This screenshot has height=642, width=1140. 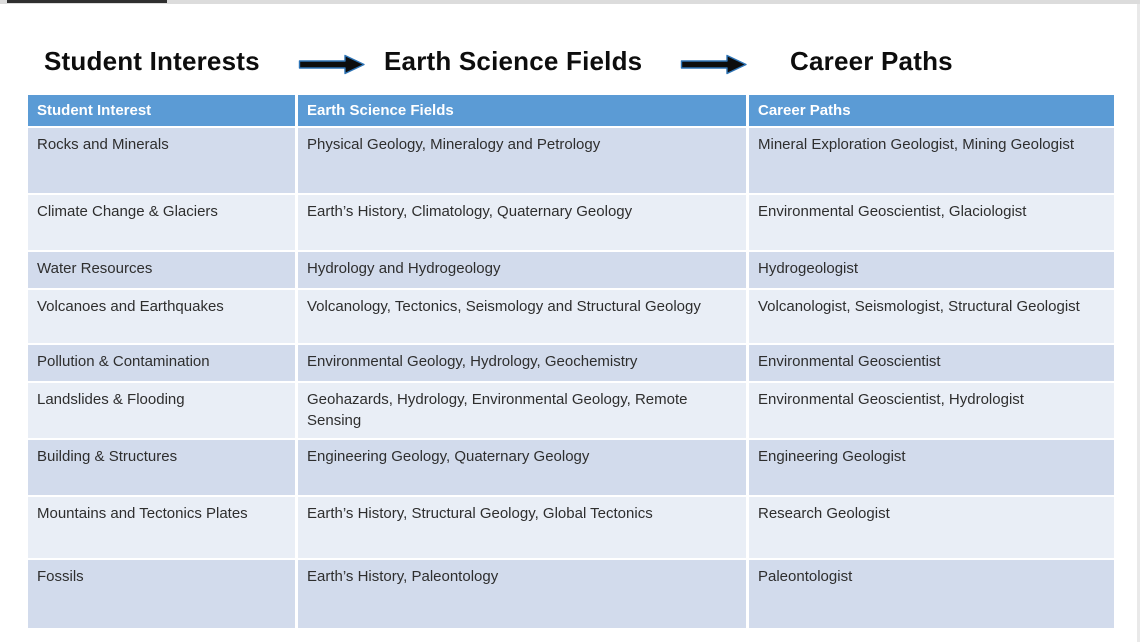 I want to click on table-cell-interest: Building & Structures, so click(x=161, y=467).